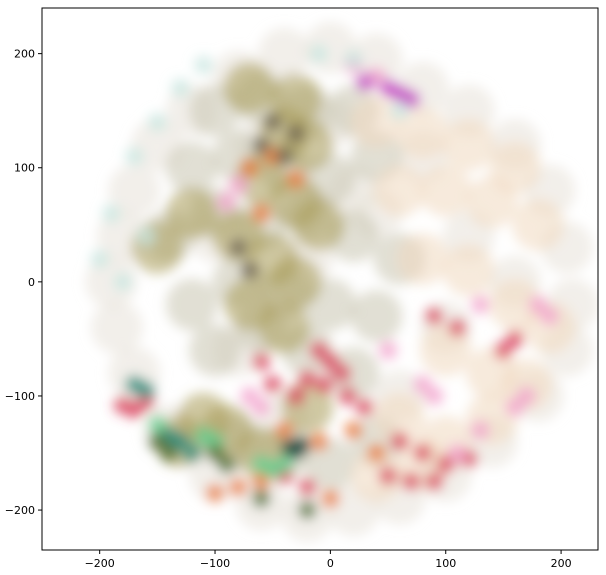 The image size is (606, 575). What do you see at coordinates (24, 54) in the screenshot?
I see `y-tick-label: 200` at bounding box center [24, 54].